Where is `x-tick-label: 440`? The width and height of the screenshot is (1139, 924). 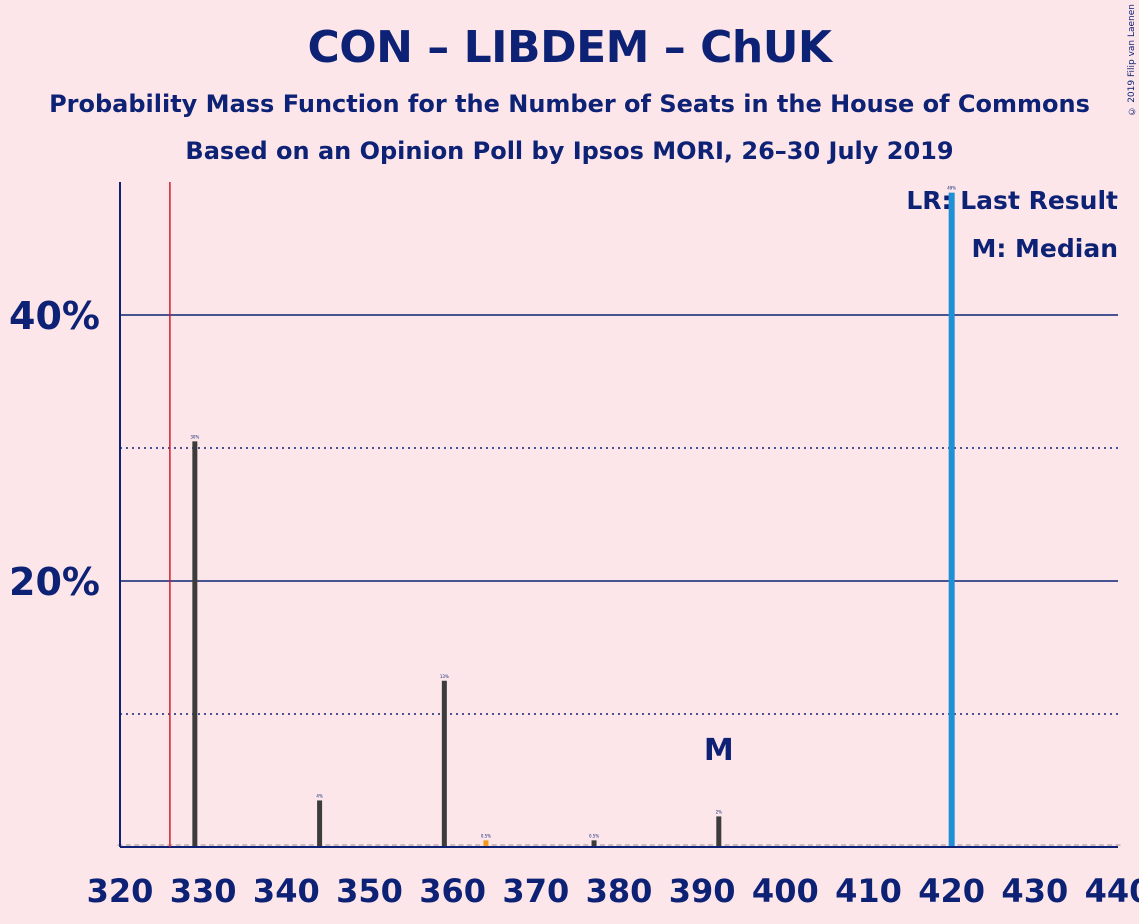
x-tick-label: 440 is located at coordinates (1112, 891).